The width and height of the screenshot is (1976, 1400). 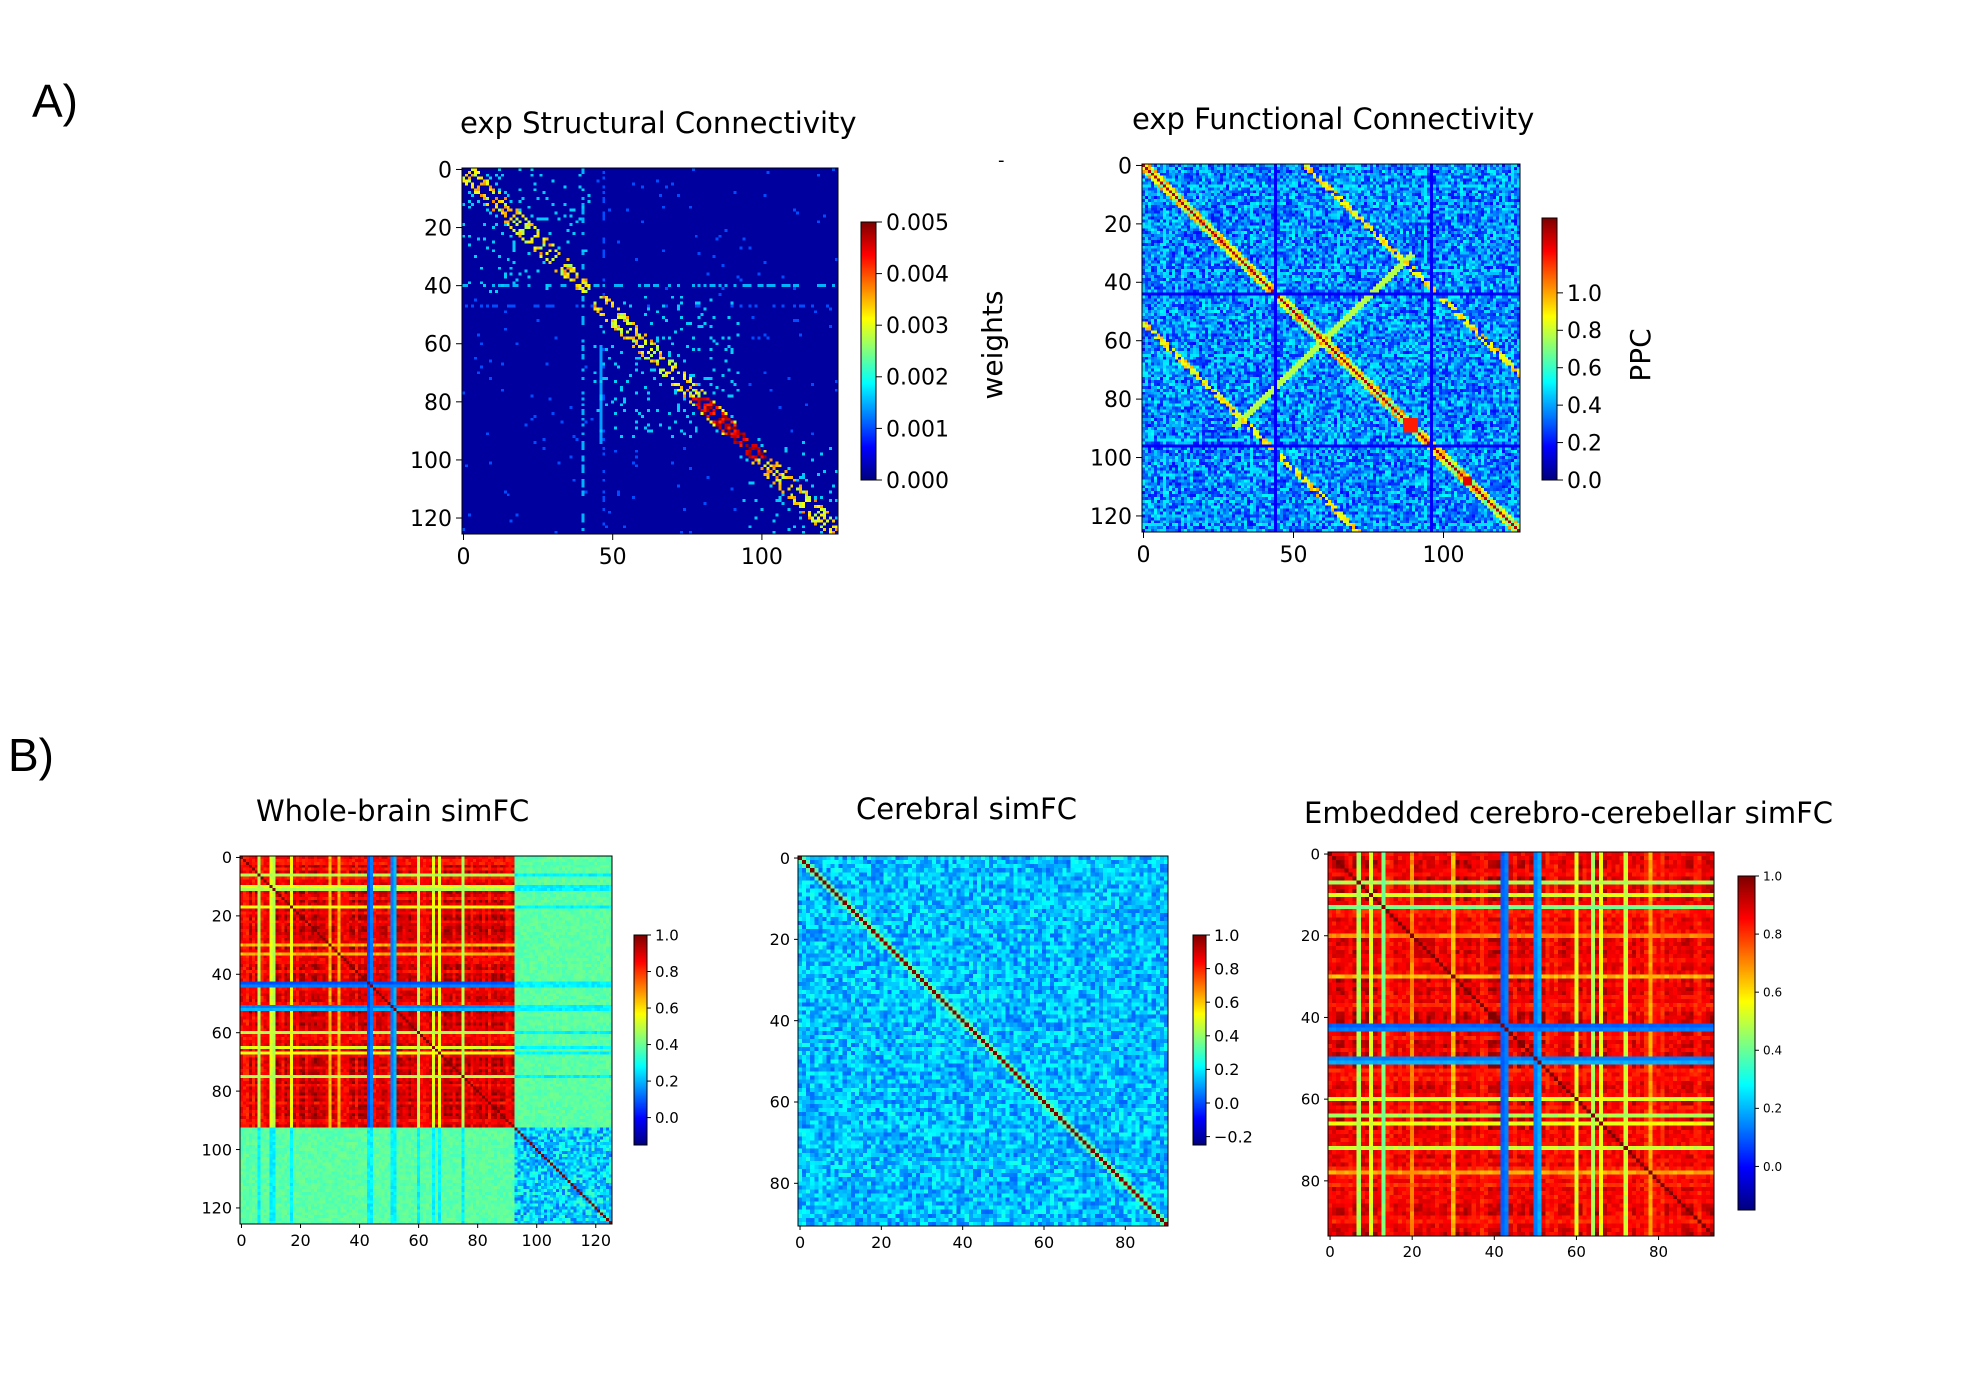 I want to click on emb-xtick-label: 80, so click(x=1658, y=1252).